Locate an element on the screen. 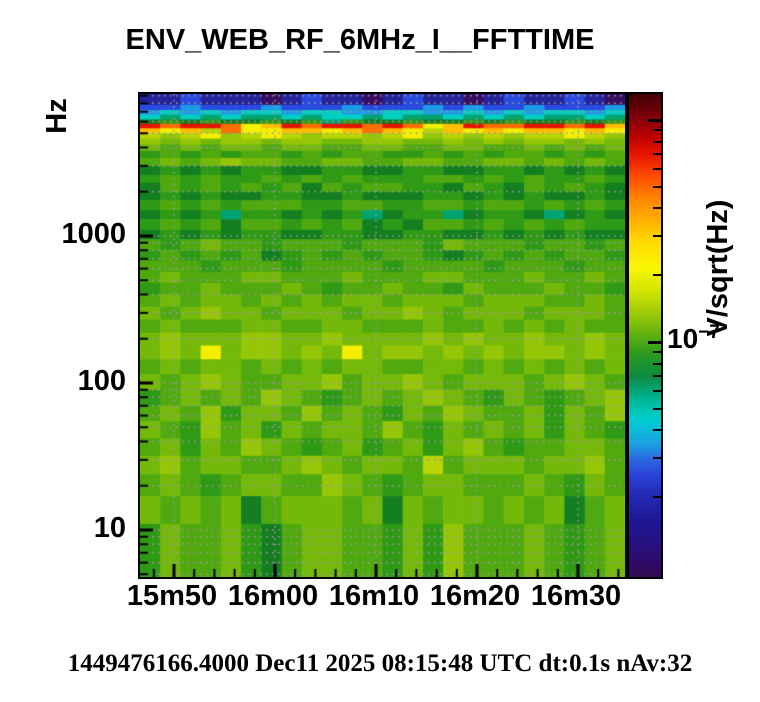 This screenshot has width=760, height=702. x-tick-label-16m30: 16m30 is located at coordinates (576, 596).